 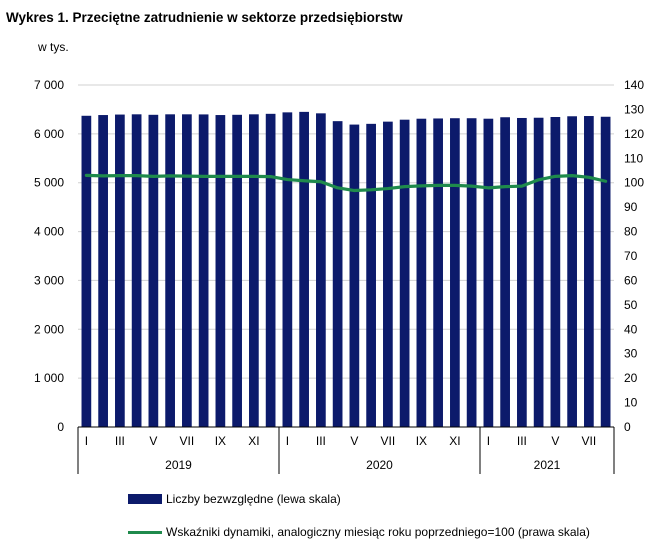 What do you see at coordinates (49, 329) in the screenshot?
I see `left-tick-label: 2 000` at bounding box center [49, 329].